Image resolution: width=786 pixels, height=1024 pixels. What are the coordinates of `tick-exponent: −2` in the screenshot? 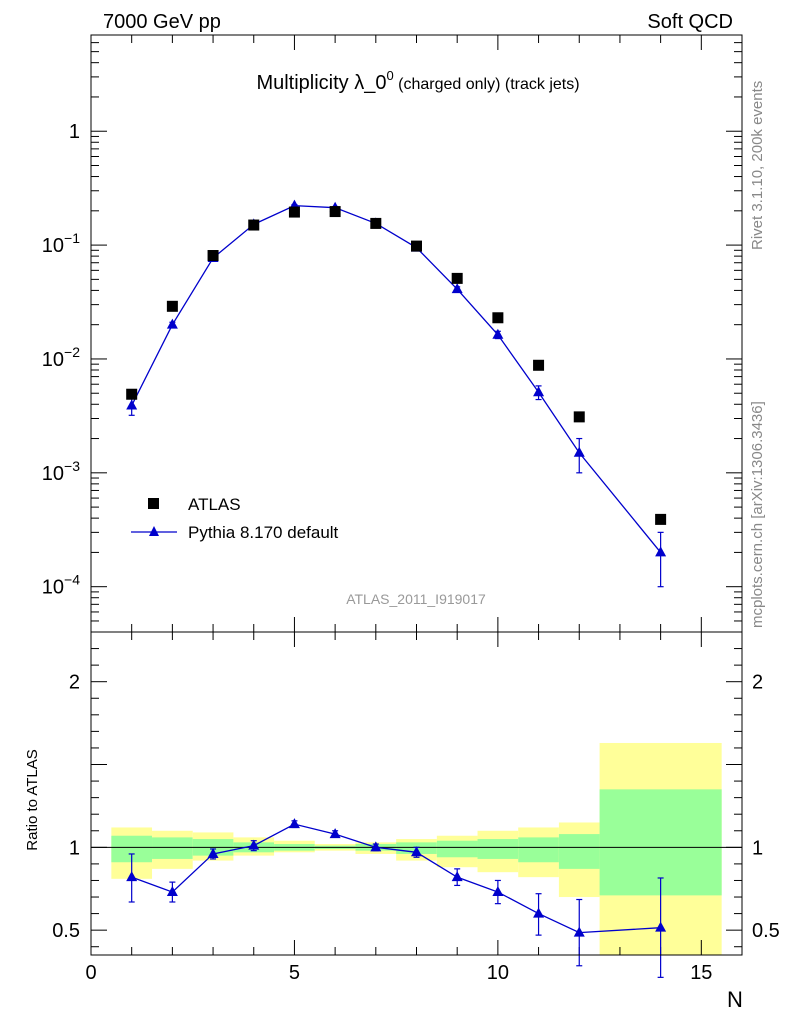 It's located at (72, 352).